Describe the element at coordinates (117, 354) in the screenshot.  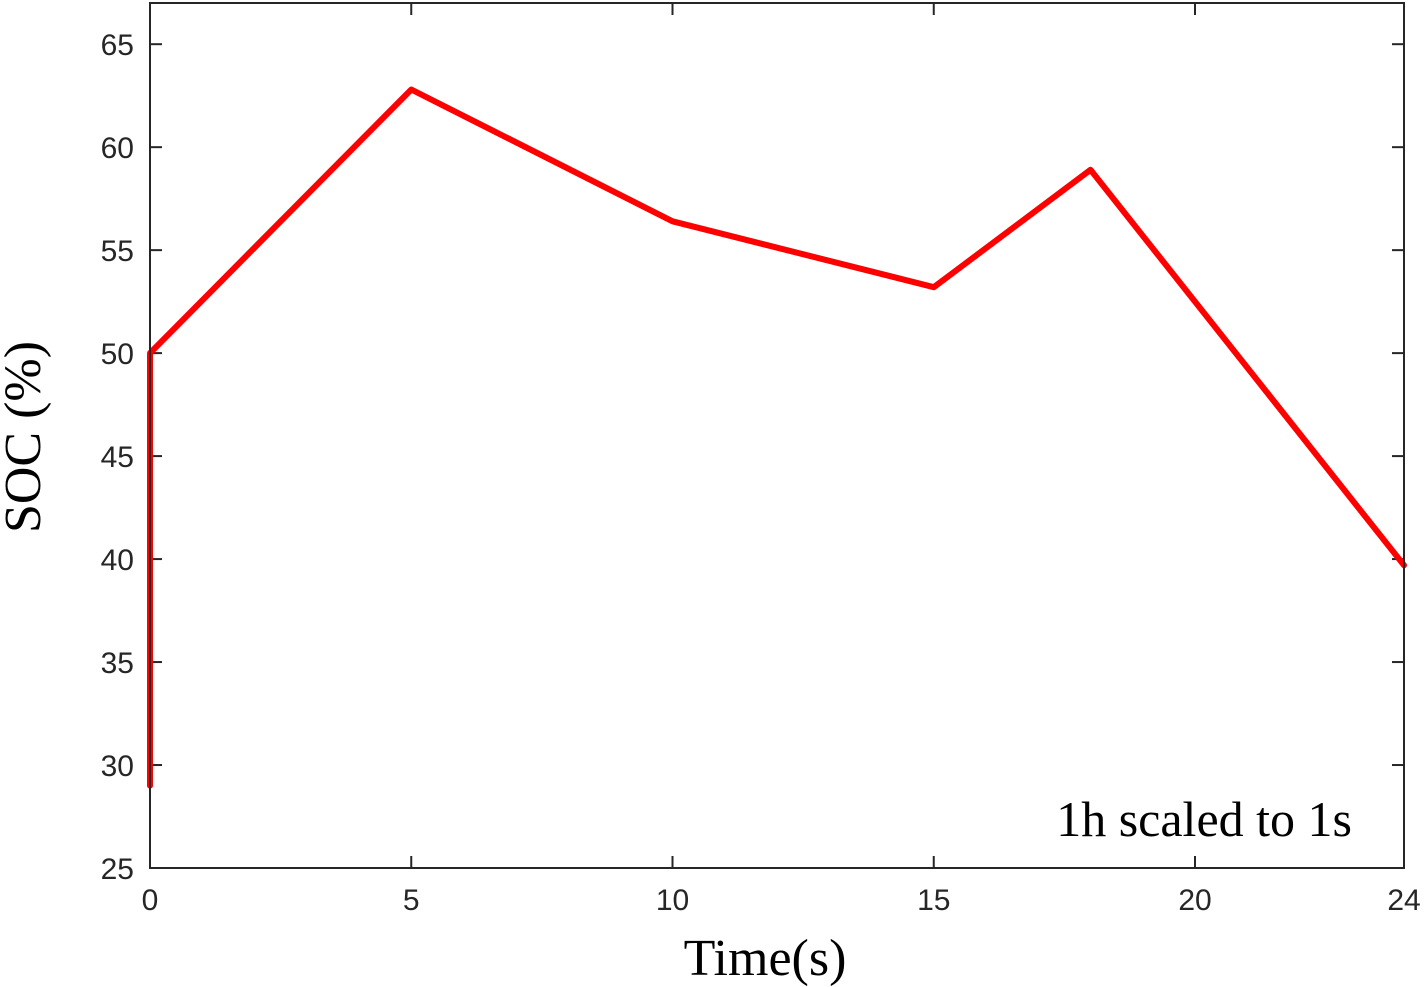
I see `y-tick-label: 50` at that location.